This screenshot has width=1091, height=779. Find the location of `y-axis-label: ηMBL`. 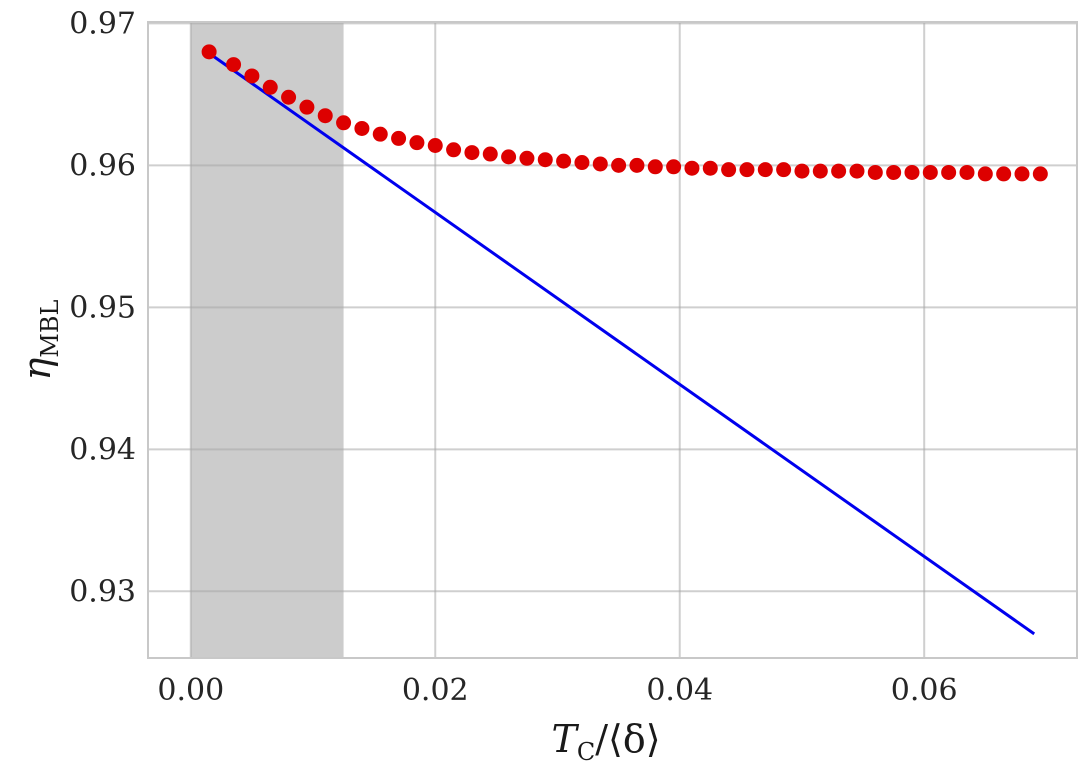

y-axis-label: ηMBL is located at coordinates (39, 339).